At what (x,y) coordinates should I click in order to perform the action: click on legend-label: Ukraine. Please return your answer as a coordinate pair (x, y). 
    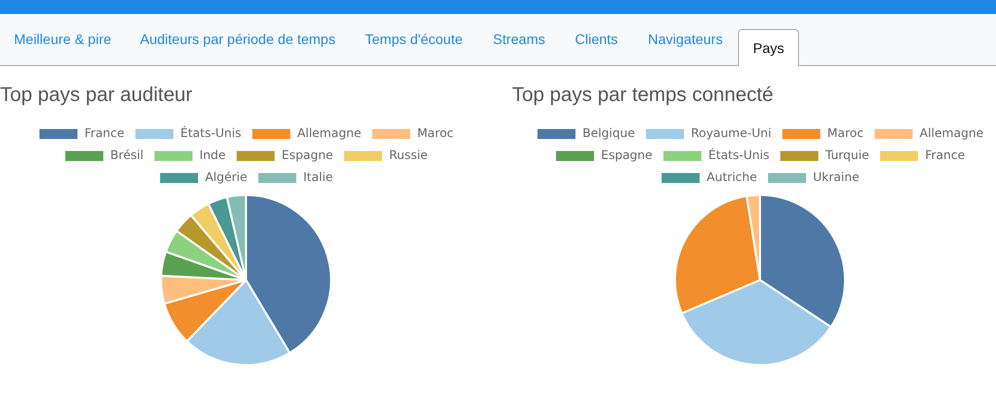
    Looking at the image, I should click on (836, 177).